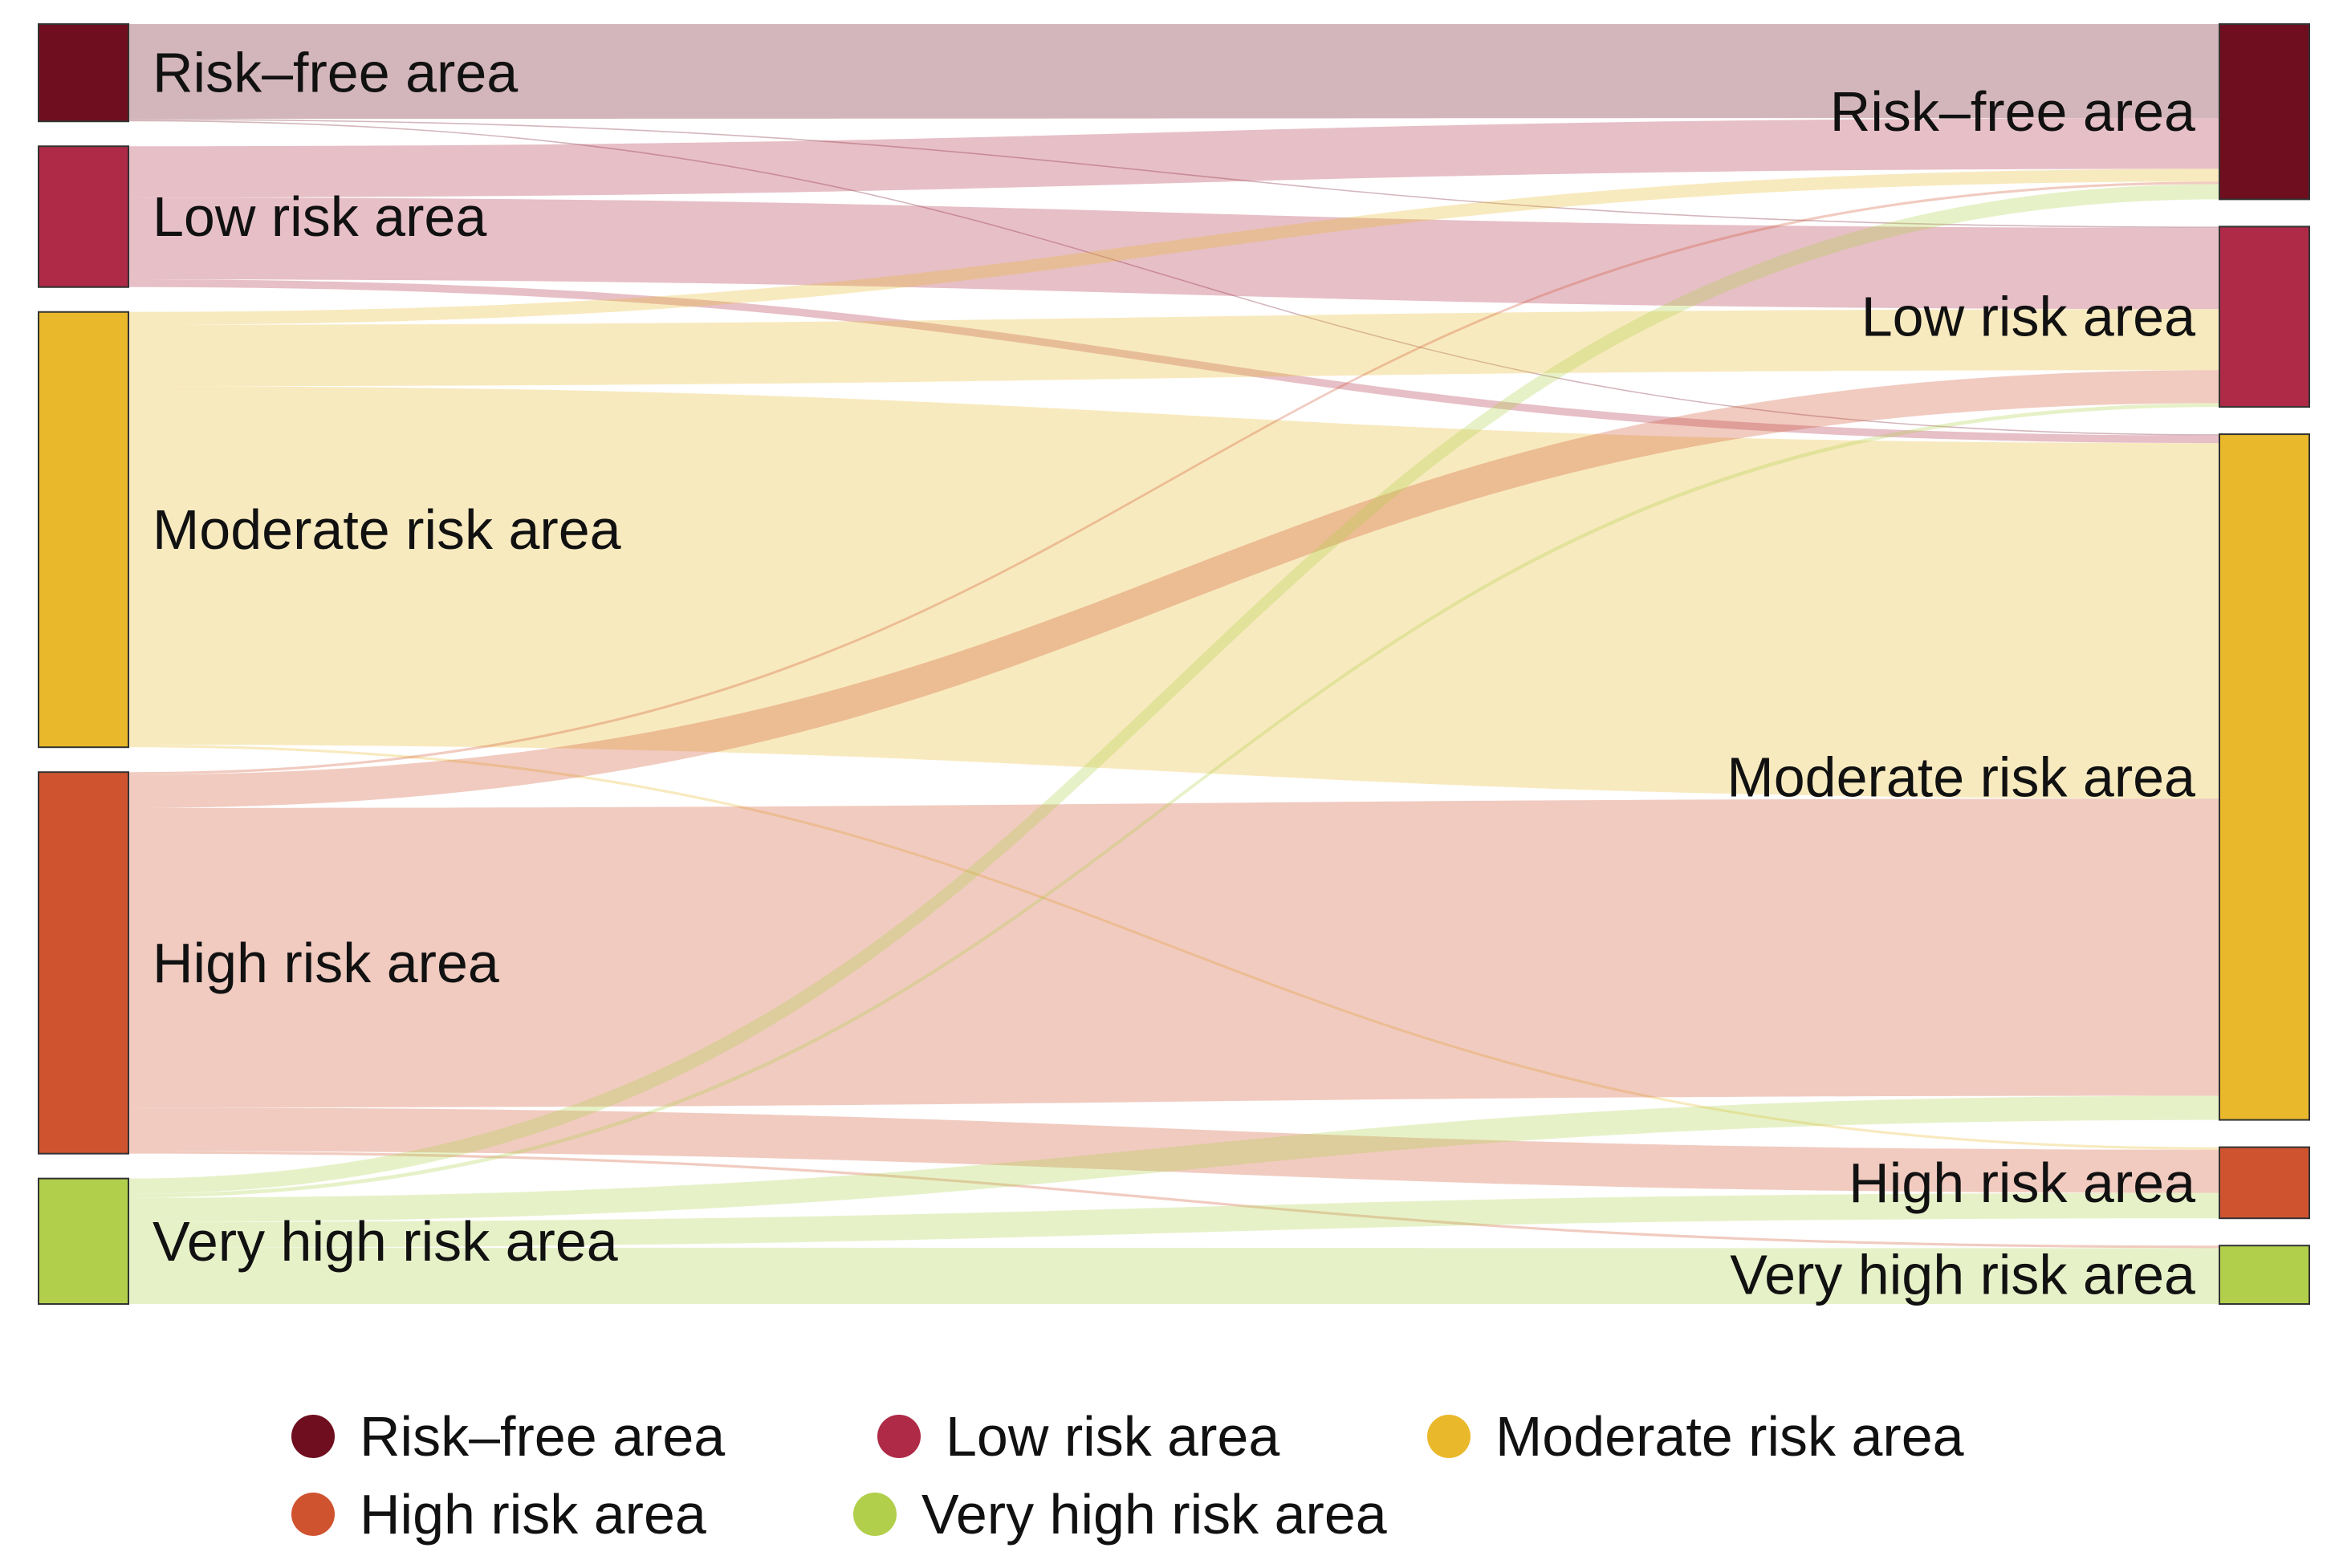  Describe the element at coordinates (2264, 1183) in the screenshot. I see `node-right-high-risk-area` at that location.